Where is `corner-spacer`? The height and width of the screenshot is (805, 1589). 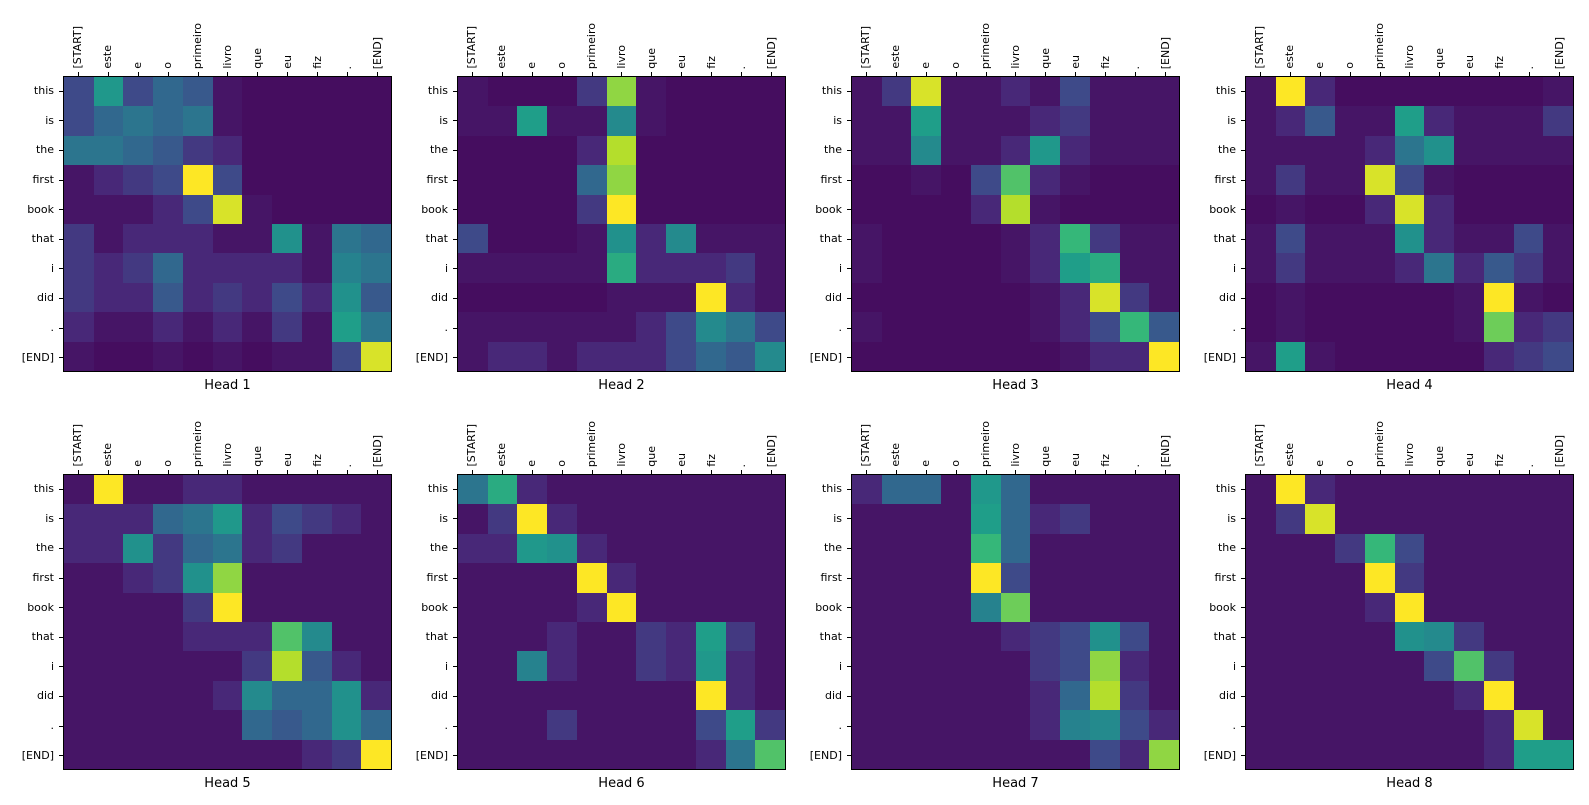 corner-spacer is located at coordinates (429, 41).